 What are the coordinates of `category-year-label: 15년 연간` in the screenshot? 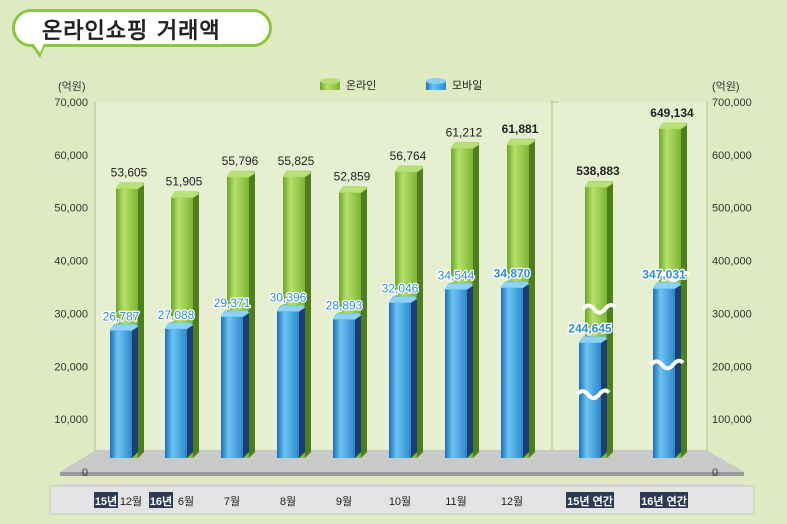 It's located at (590, 501).